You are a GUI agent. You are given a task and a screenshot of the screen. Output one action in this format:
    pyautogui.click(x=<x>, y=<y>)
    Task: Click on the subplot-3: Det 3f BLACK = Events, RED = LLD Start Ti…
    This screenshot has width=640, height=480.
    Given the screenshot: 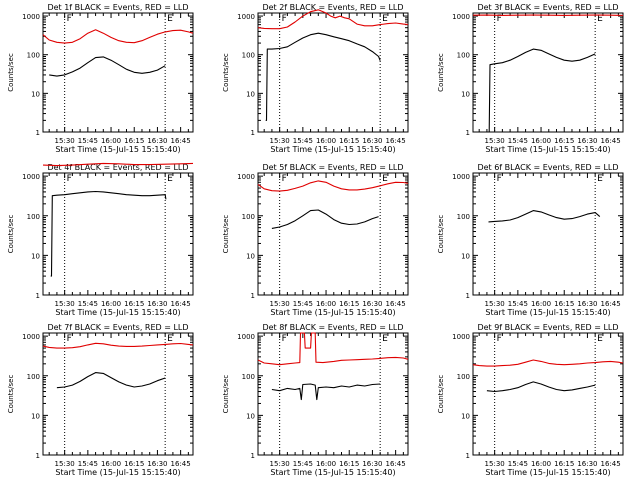 What is the action you would take?
    pyautogui.click(x=530, y=78)
    